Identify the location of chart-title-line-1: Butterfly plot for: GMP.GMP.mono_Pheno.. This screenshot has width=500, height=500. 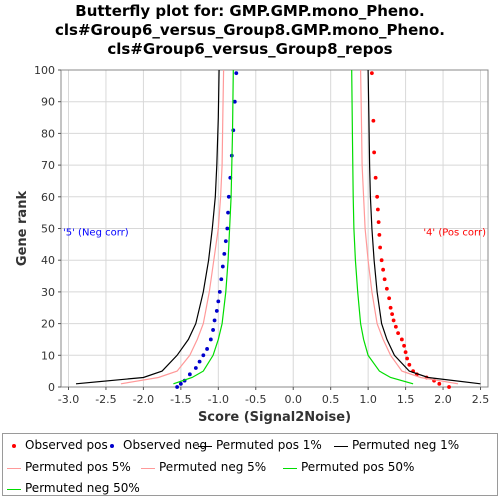
(250, 11).